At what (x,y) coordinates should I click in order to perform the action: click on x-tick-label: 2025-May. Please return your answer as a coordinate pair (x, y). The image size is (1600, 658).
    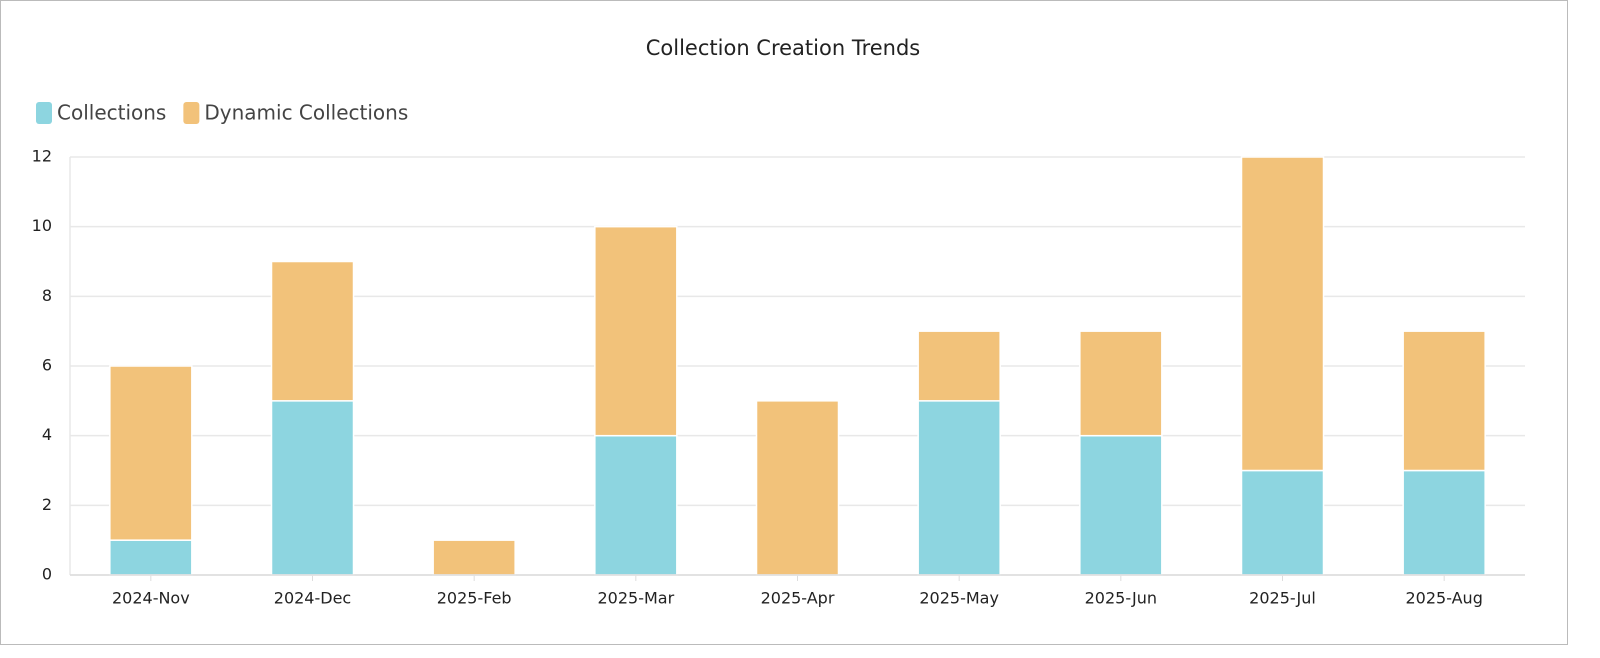
    Looking at the image, I should click on (959, 598).